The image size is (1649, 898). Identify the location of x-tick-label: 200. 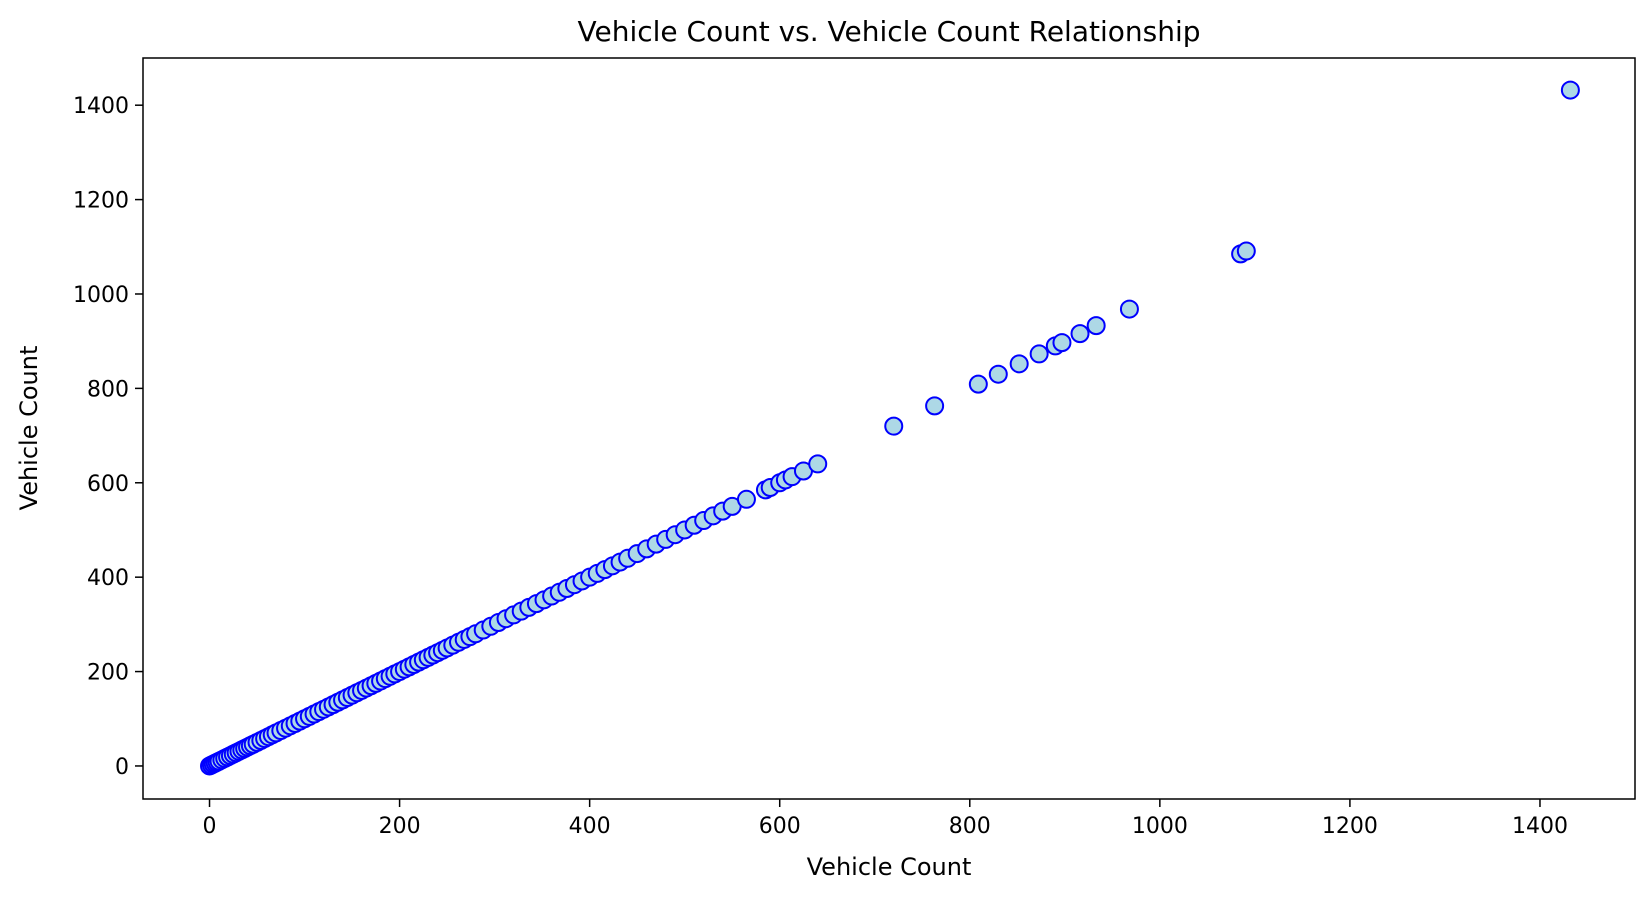
(400, 826).